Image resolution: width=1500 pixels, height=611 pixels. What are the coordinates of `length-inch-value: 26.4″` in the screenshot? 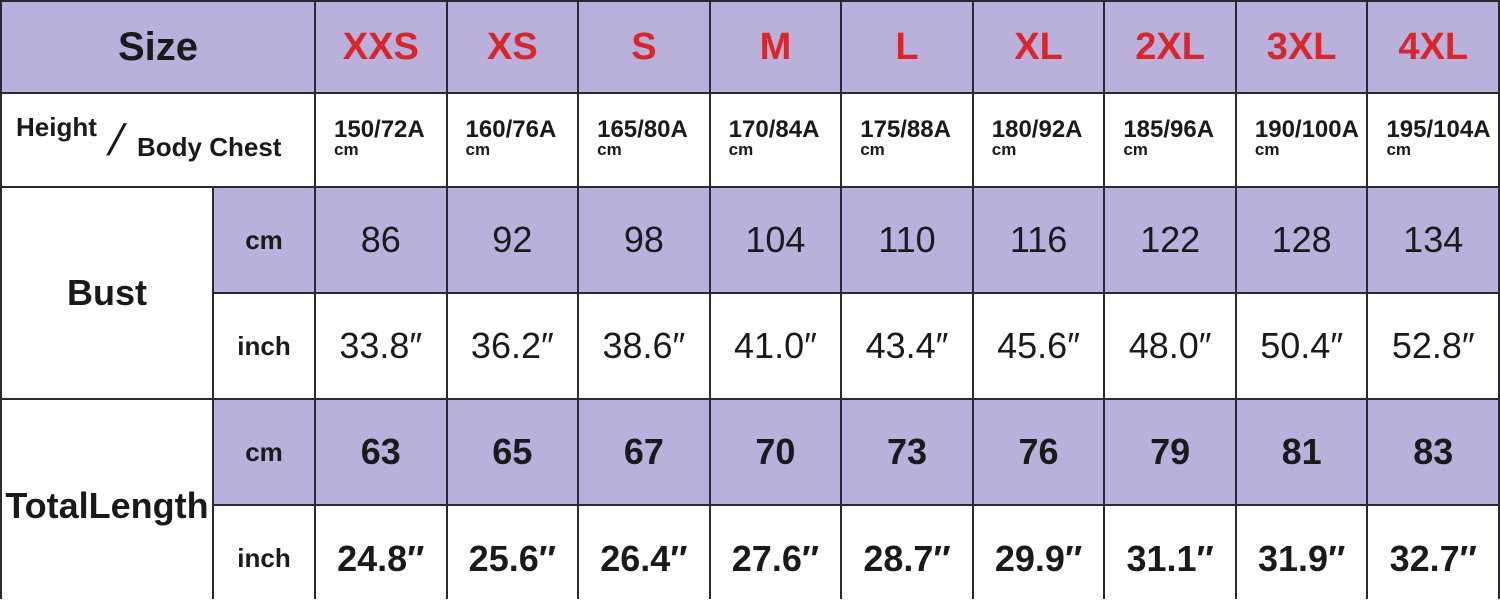 It's located at (644, 558).